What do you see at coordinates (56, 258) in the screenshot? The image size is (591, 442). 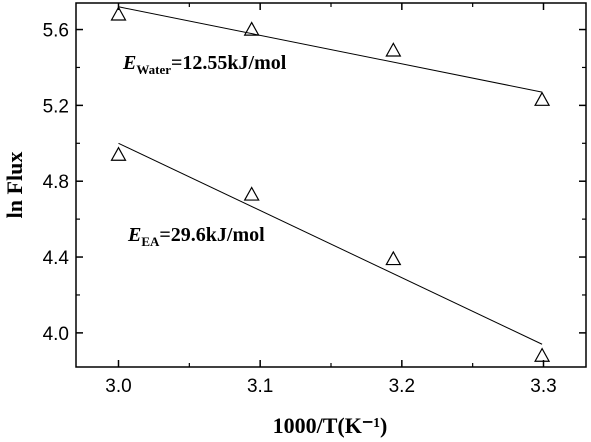 I see `y-tick-label: 4.4` at bounding box center [56, 258].